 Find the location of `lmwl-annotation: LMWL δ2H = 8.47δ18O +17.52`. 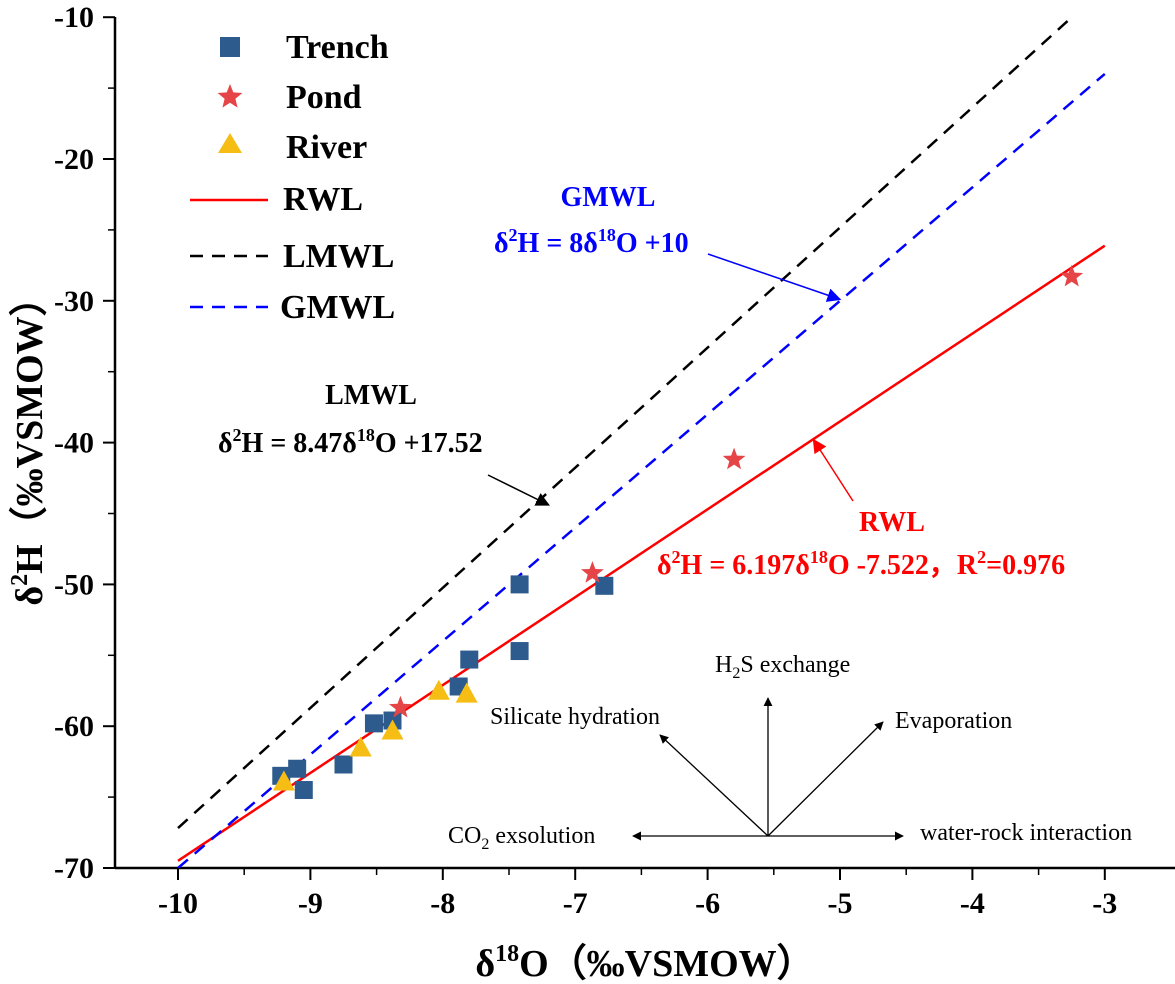

lmwl-annotation: LMWL δ2H = 8.47δ18O +17.52 is located at coordinates (384, 443).